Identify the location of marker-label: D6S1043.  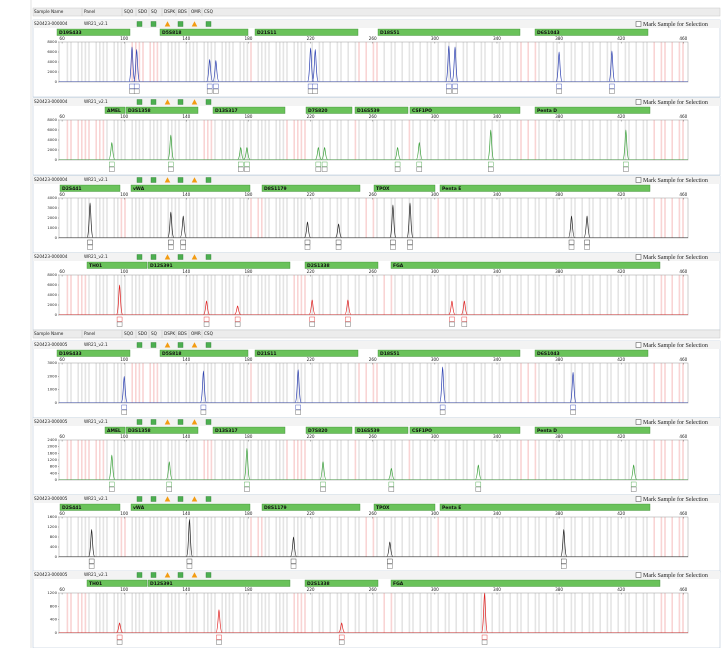
(548, 354).